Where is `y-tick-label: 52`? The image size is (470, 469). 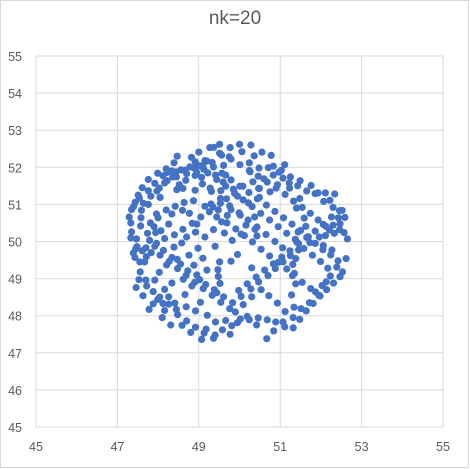
y-tick-label: 52 is located at coordinates (15, 168).